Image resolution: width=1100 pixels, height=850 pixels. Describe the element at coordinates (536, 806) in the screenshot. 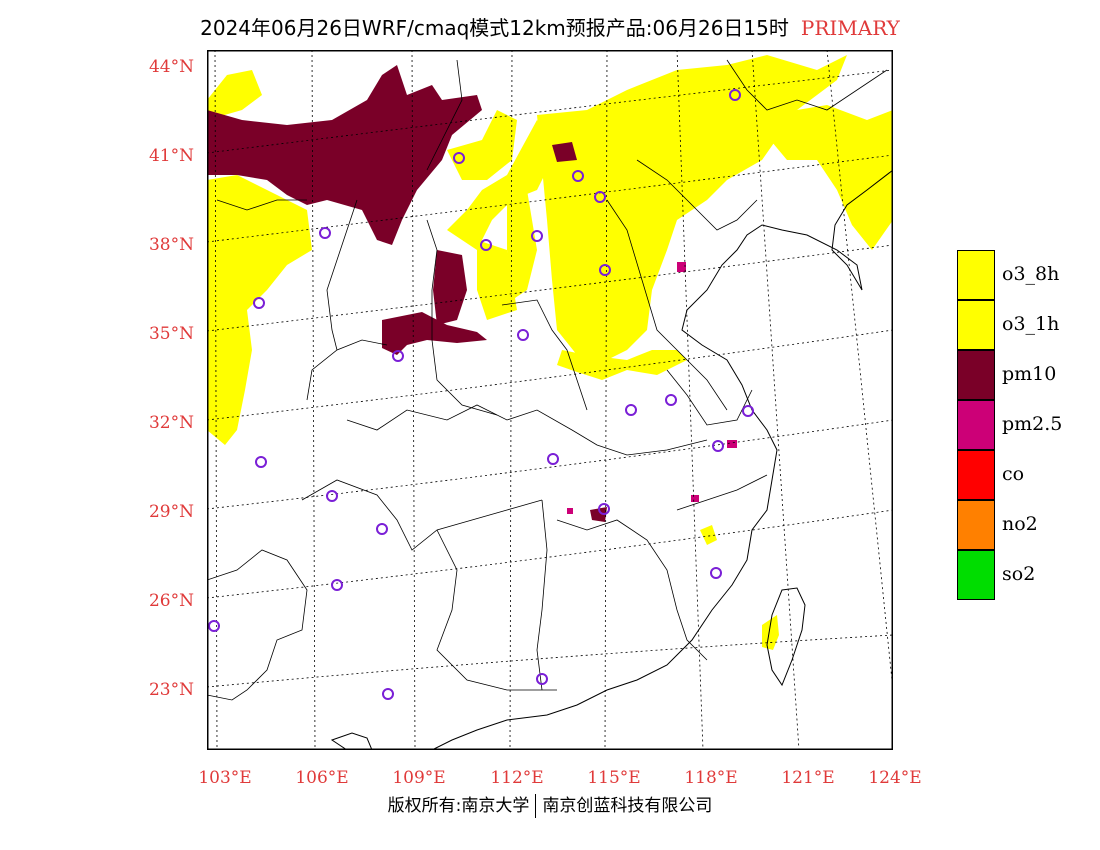

I see `footer-divider` at that location.